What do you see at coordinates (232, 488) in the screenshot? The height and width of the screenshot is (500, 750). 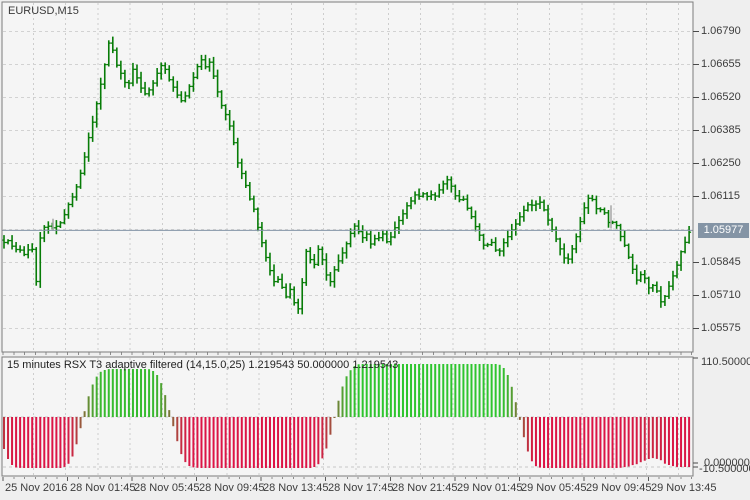 I see `time-axis-label: 28 Nov 09:45` at bounding box center [232, 488].